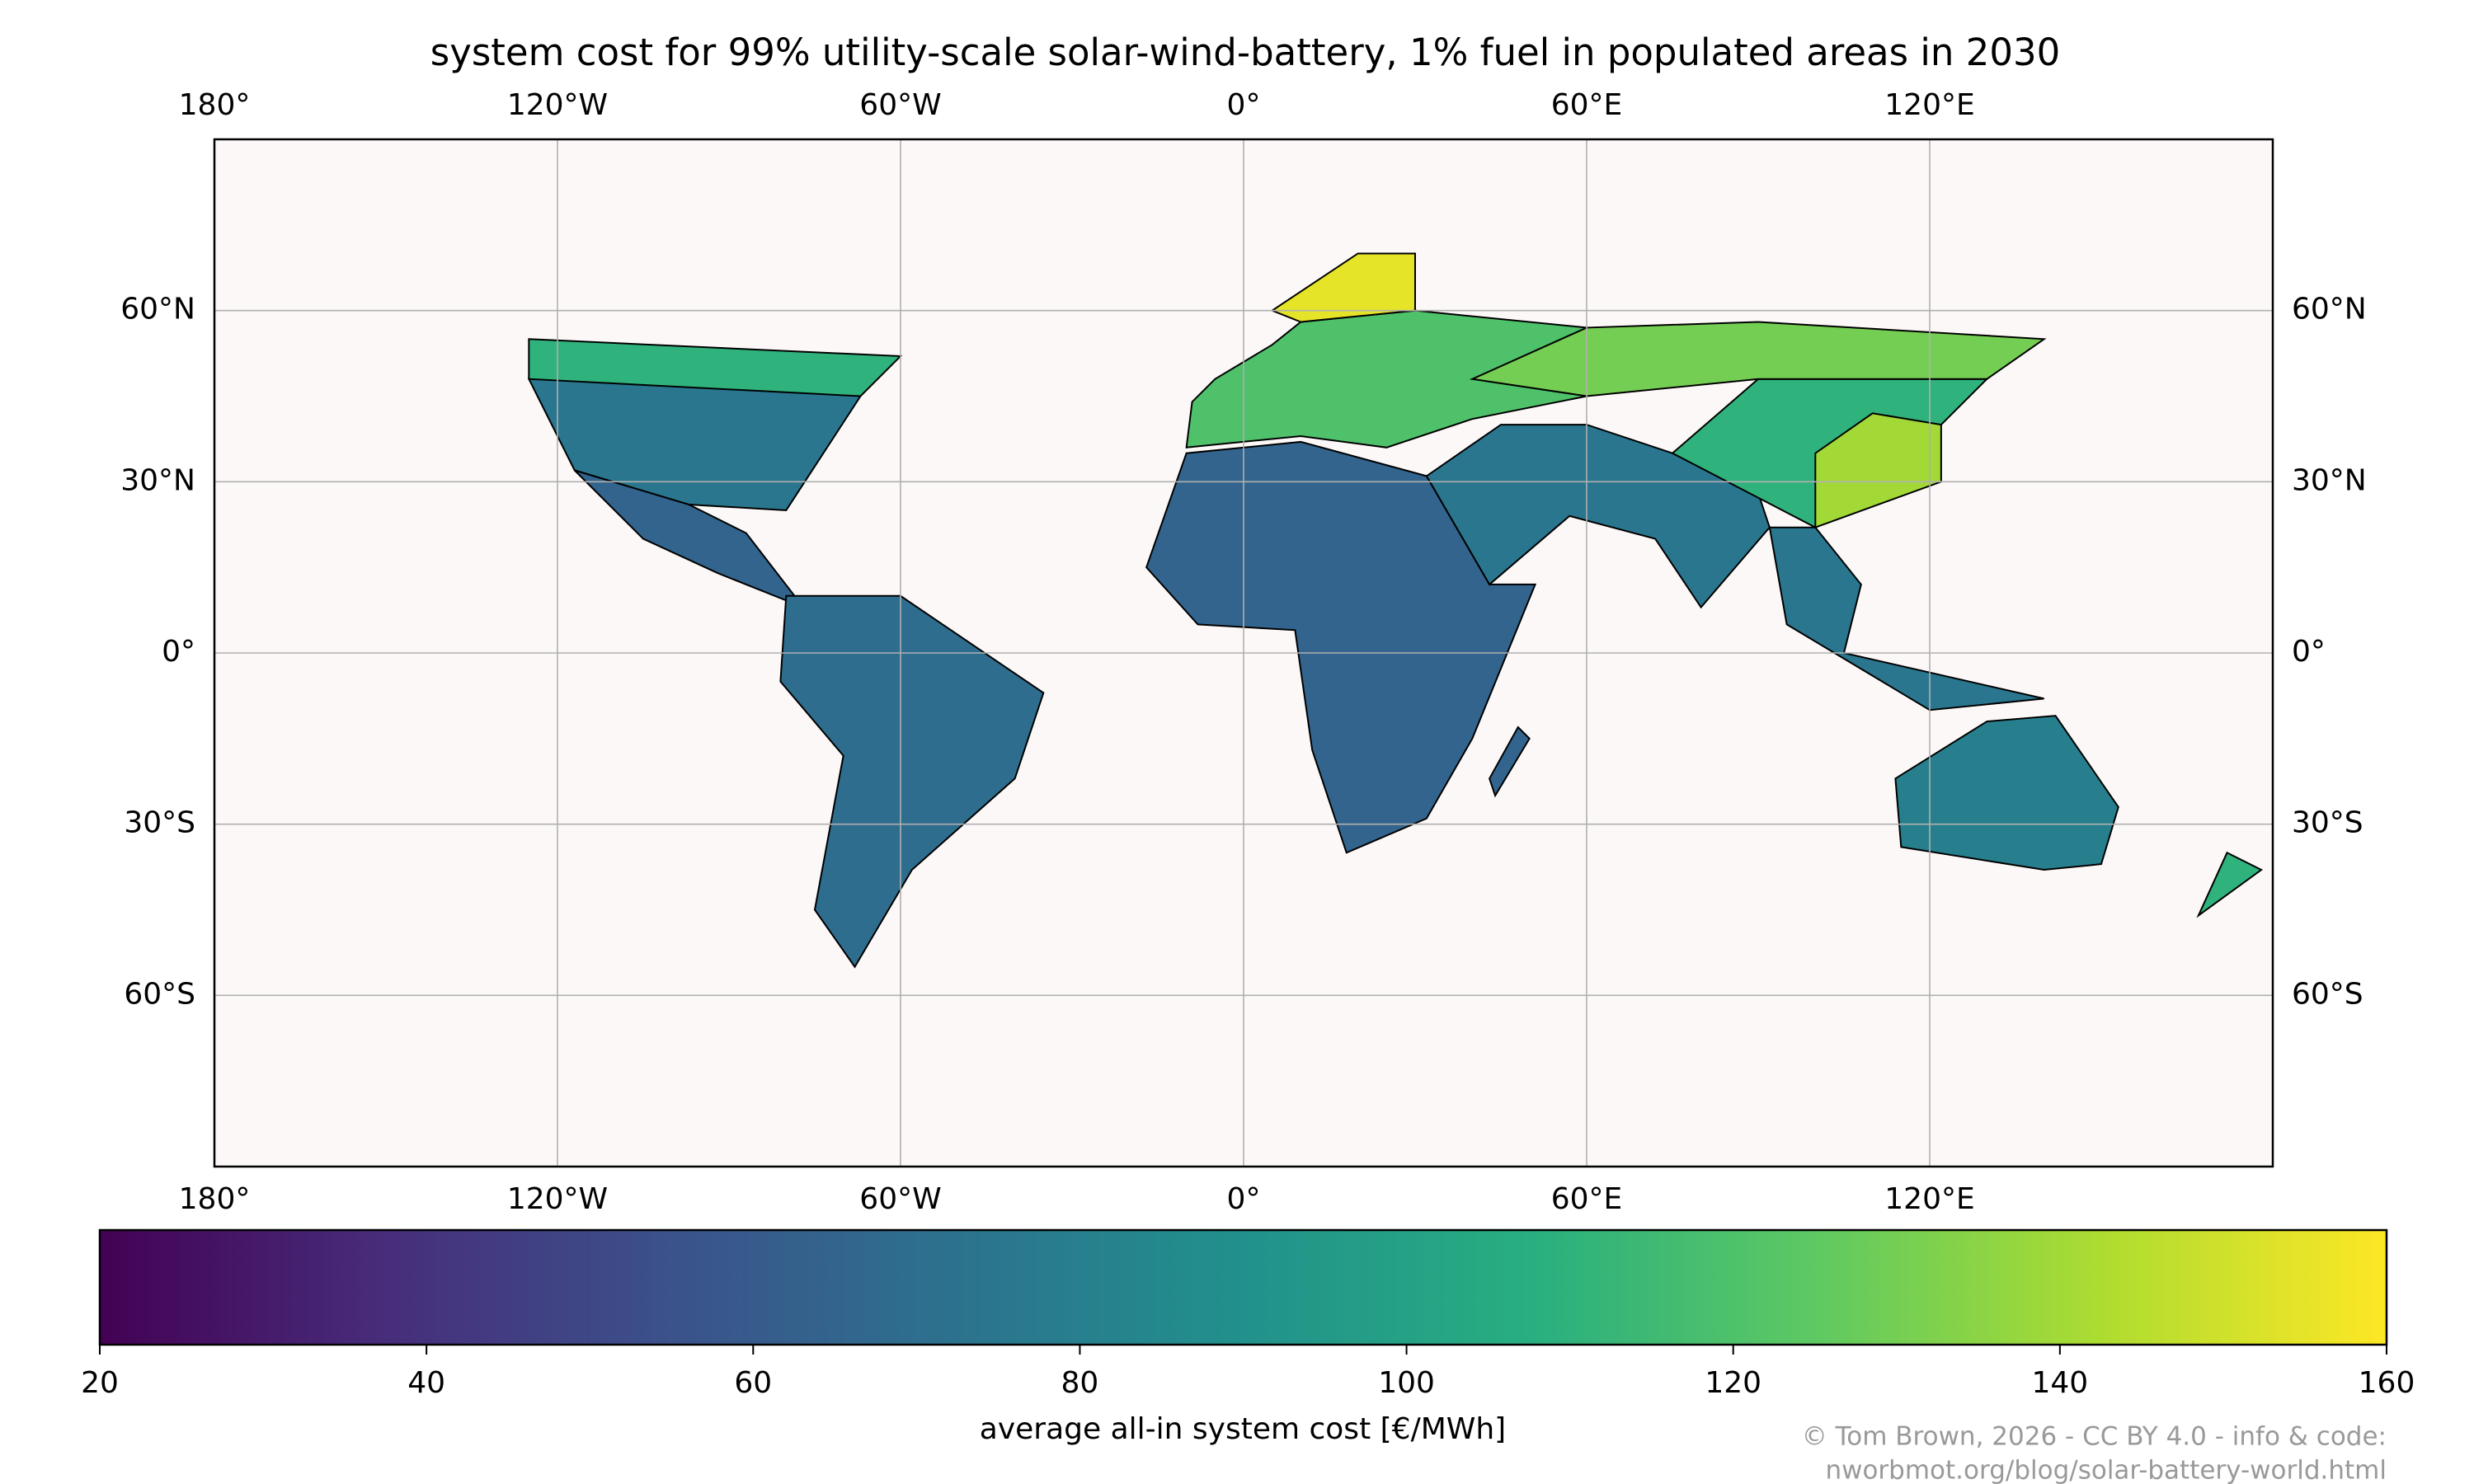 This screenshot has height=1484, width=2474. What do you see at coordinates (1243, 1429) in the screenshot?
I see `colorbar-label: average all-in system cost [€/MWh]` at bounding box center [1243, 1429].